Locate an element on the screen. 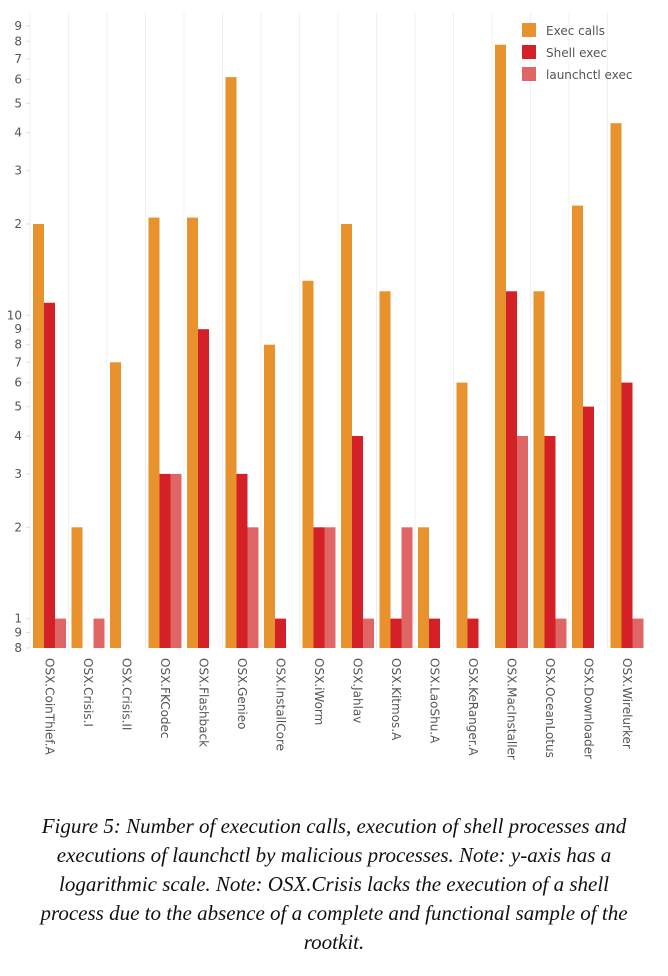  x-tick-label: OSX.Wirelurker is located at coordinates (627, 703).